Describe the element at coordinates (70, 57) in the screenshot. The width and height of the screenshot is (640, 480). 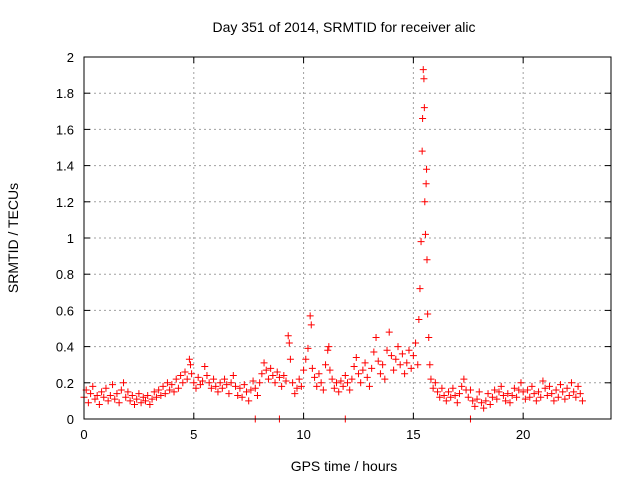
I see `y-tick-label: 2` at that location.